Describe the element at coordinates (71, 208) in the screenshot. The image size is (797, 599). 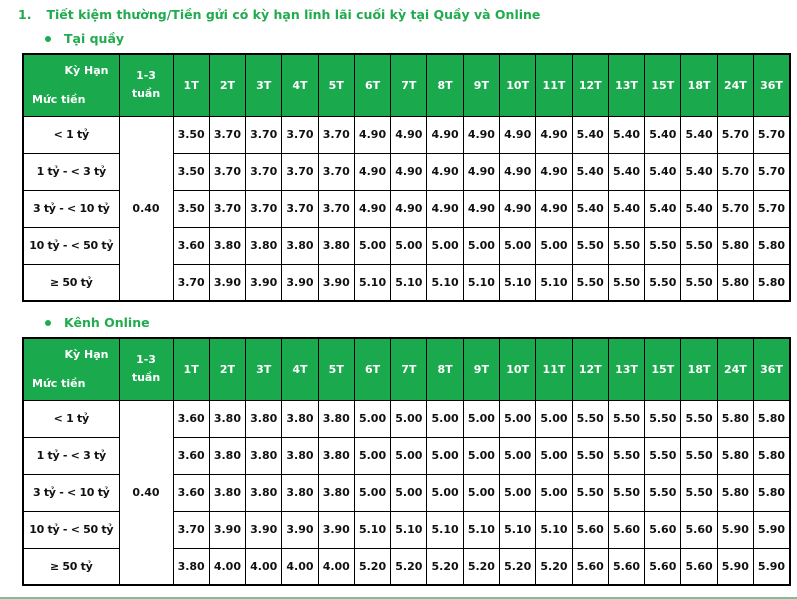
I see `amount-tier-label: 3 tỷ - < 10 tỷ` at that location.